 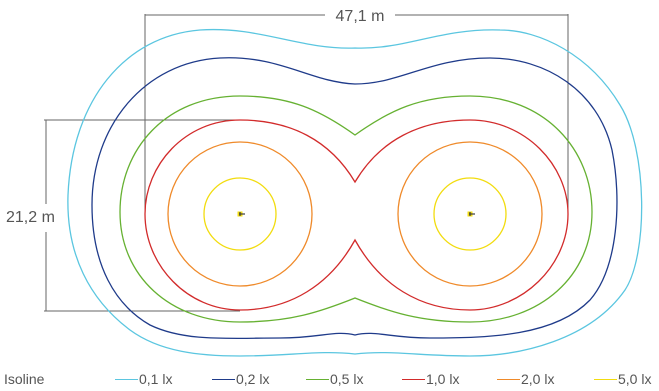 What do you see at coordinates (635, 379) in the screenshot?
I see `legend-label: 5,0 lx` at bounding box center [635, 379].